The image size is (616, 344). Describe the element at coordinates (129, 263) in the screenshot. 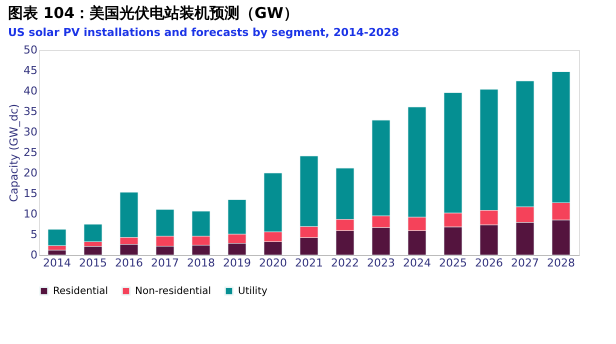

I see `x-tick-label: 2016` at that location.